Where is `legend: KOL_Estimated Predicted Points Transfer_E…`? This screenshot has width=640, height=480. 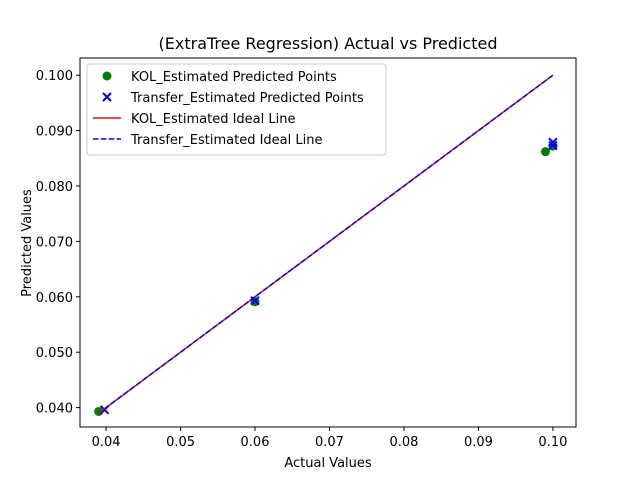 legend: KOL_Estimated Predicted Points Transfer_E… is located at coordinates (236, 109).